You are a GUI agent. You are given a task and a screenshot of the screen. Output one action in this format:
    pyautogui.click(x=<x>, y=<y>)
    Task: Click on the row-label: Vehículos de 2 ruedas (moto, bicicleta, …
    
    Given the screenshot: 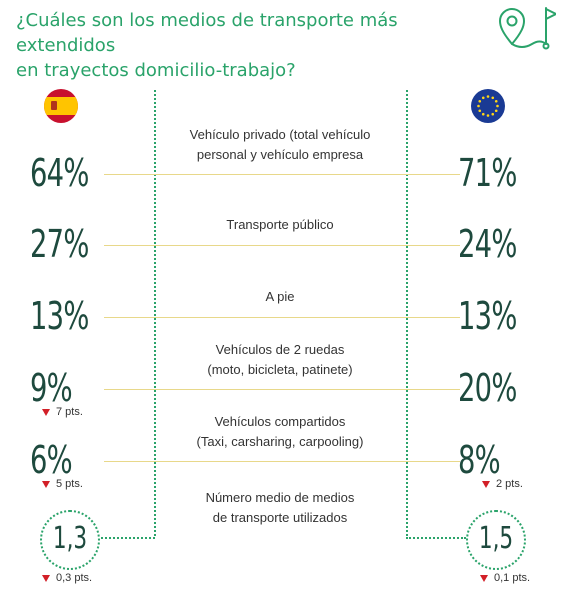 What is the action you would take?
    pyautogui.click(x=280, y=359)
    